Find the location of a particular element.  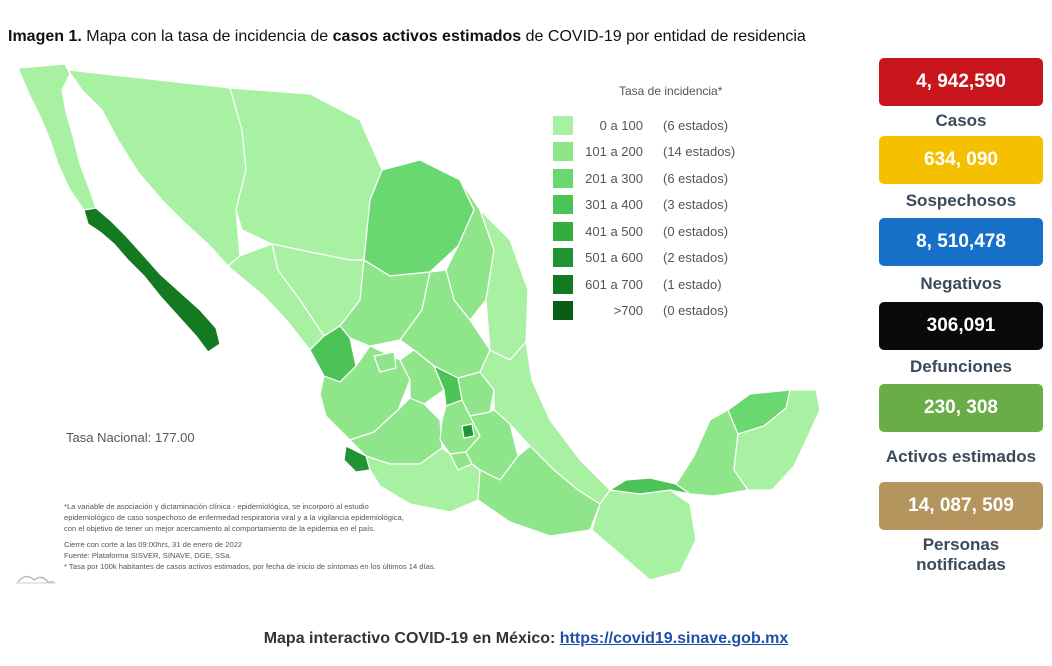

title-part1: Mapa con la tasa de incidencia de is located at coordinates (207, 36).